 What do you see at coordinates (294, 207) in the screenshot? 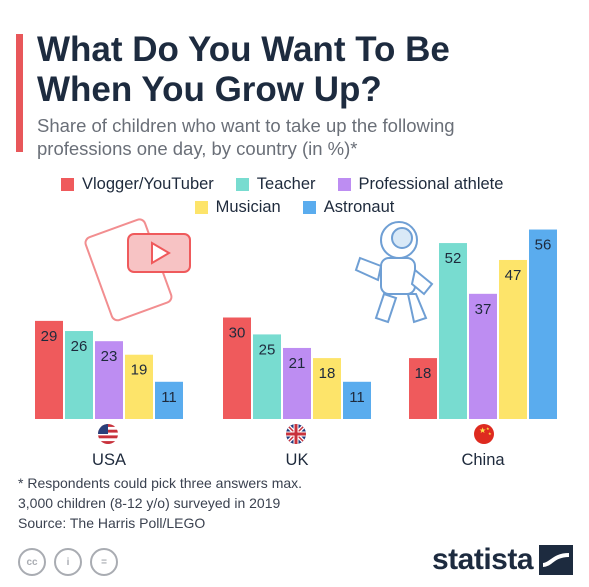
I see `legend-row-2: Musician Astronaut` at bounding box center [294, 207].